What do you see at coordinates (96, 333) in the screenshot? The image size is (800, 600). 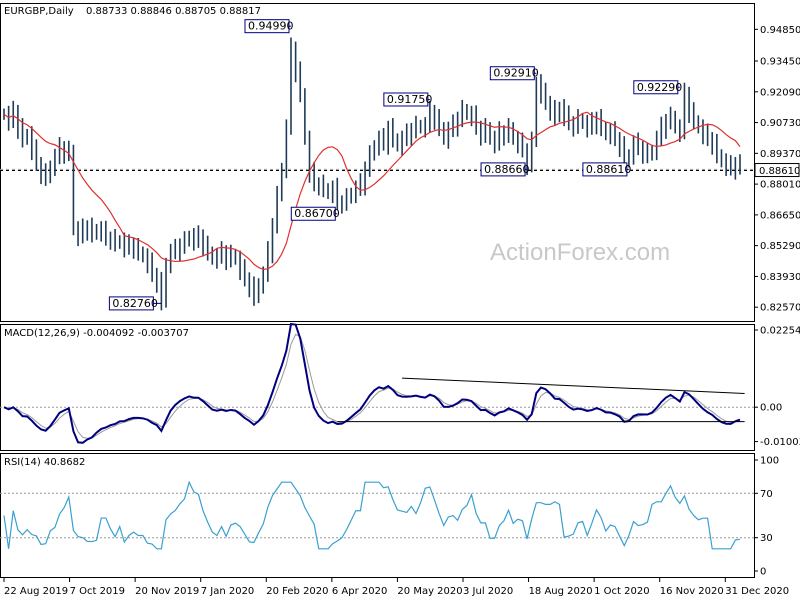 I see `macd-title: MACD(12,26,9) -0.004092 -0.003707` at bounding box center [96, 333].